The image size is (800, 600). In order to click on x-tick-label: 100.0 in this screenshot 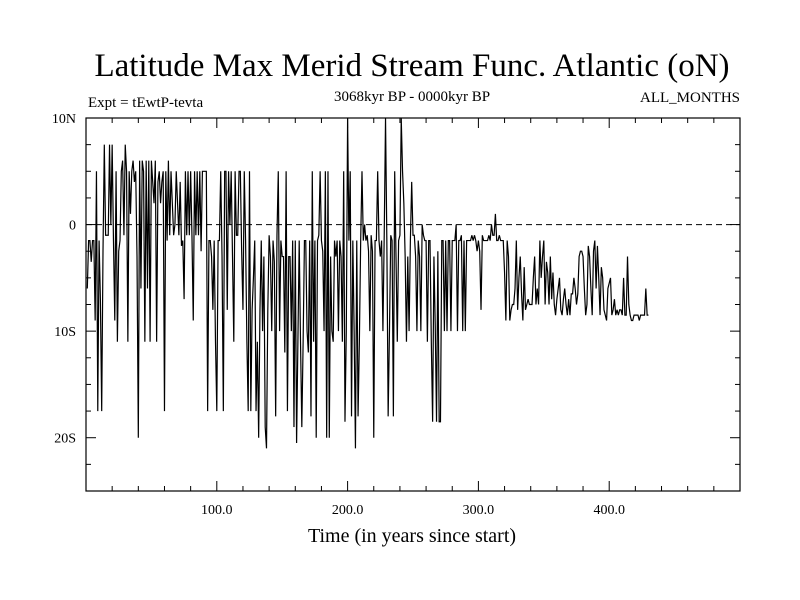, I will do `click(217, 510)`.